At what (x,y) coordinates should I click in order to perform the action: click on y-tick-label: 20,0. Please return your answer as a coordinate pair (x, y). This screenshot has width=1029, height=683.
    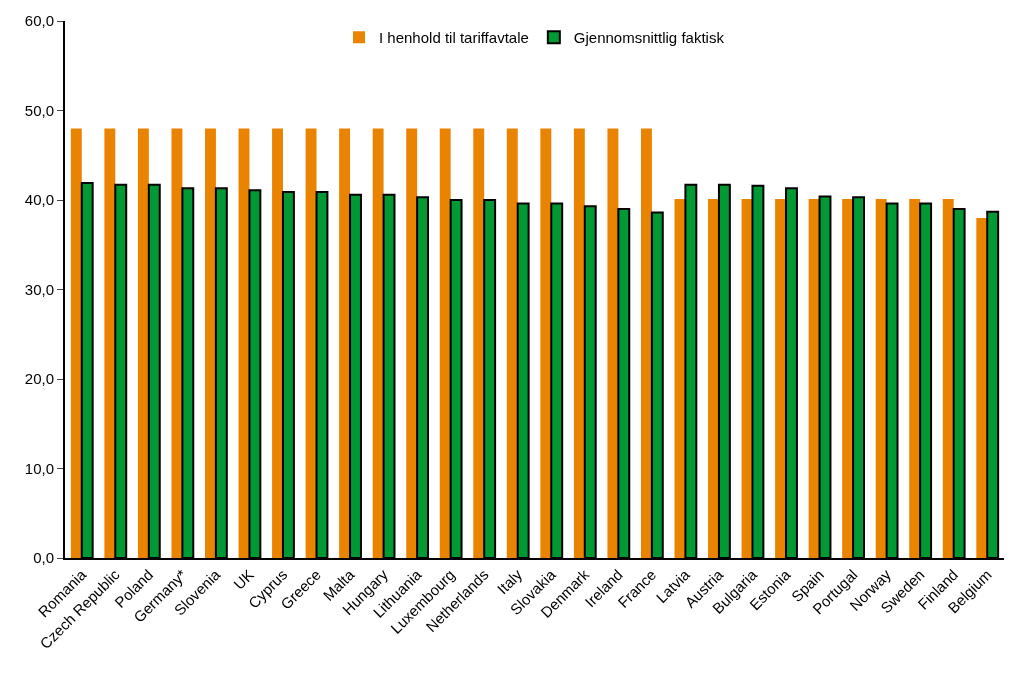
    Looking at the image, I should click on (39, 379).